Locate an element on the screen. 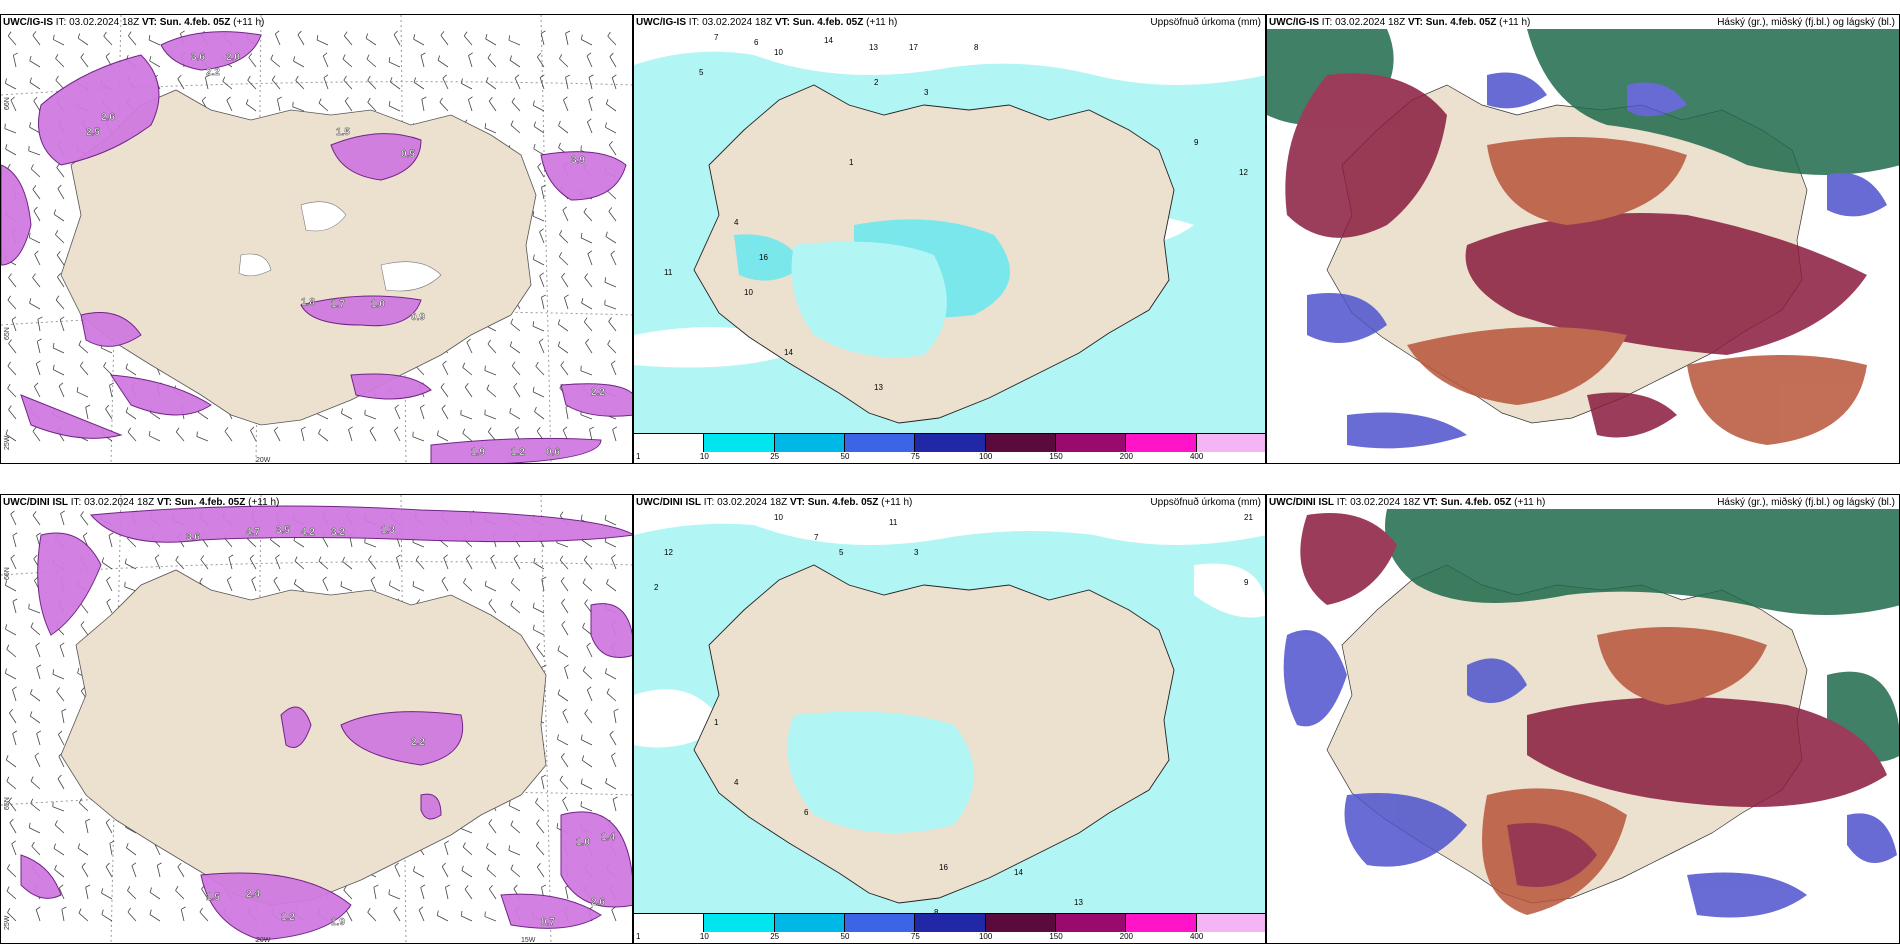 The image size is (1900, 950). precip-value-label: 17 is located at coordinates (913, 47).